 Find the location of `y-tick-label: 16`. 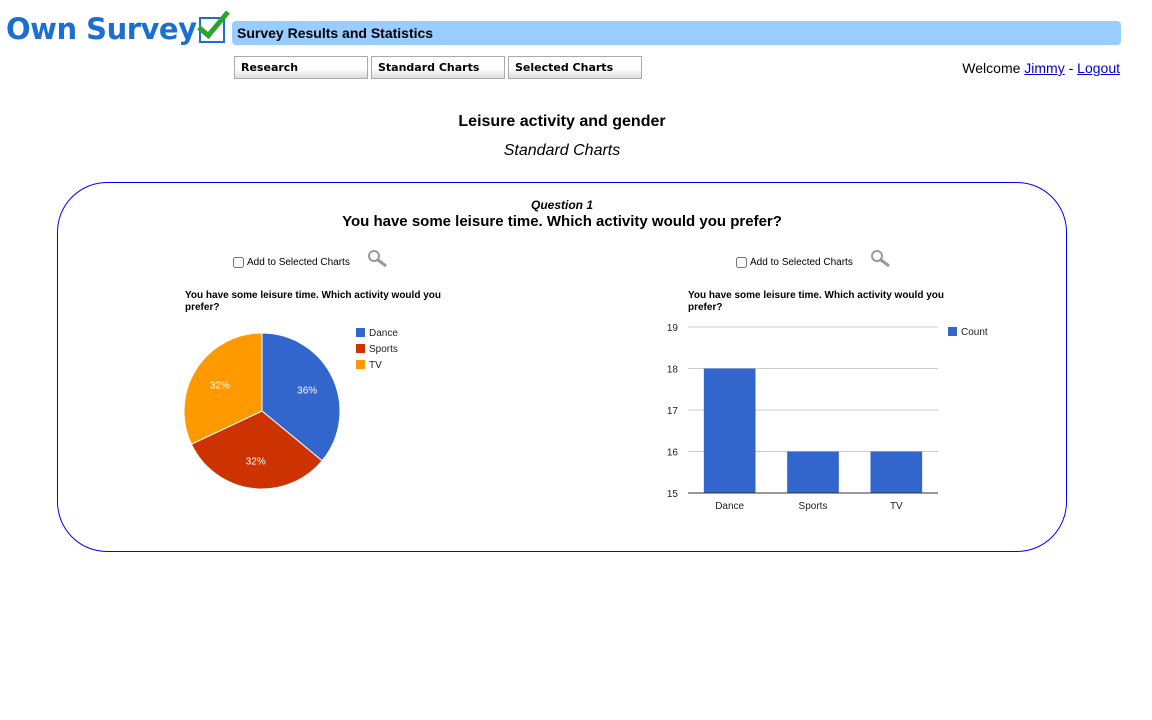

y-tick-label: 16 is located at coordinates (673, 453).